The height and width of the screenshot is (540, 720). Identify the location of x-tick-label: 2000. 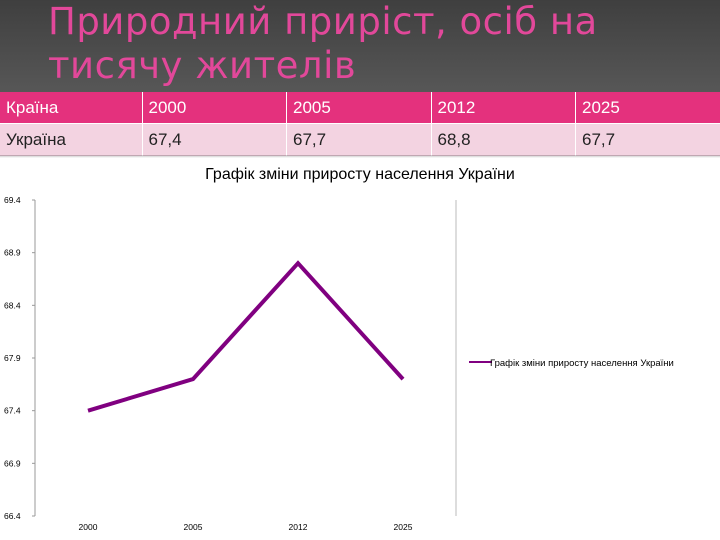
(88, 527).